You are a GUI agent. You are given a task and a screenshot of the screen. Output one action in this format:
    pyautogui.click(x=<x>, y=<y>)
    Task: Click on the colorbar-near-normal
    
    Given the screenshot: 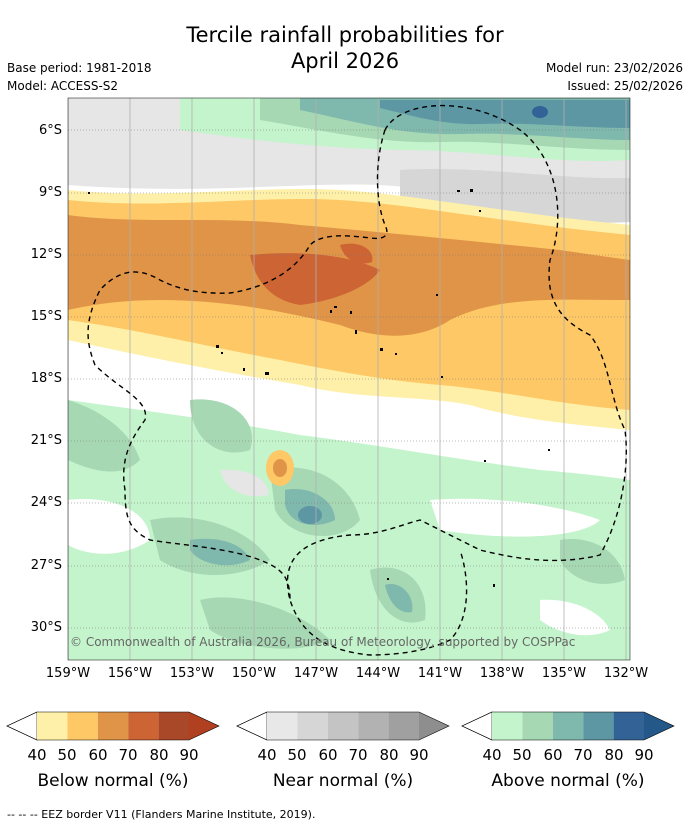 What is the action you would take?
    pyautogui.click(x=343, y=726)
    